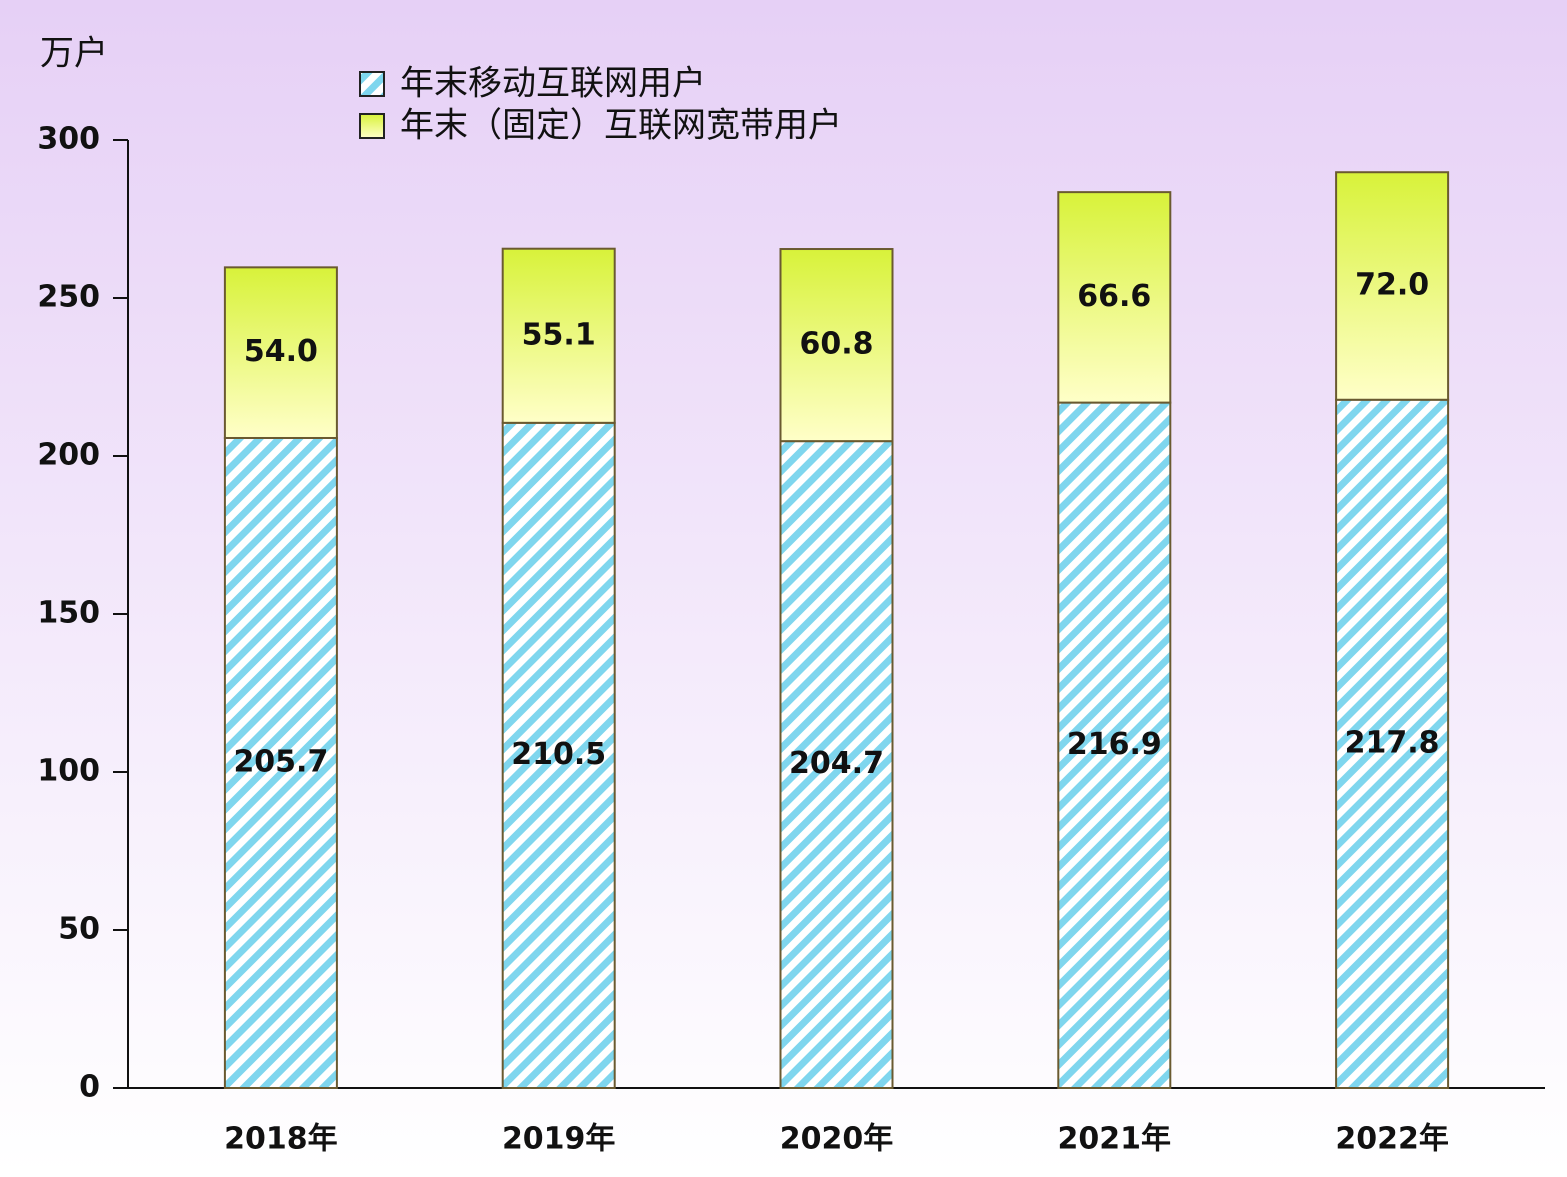  I want to click on y-axis-label: 万户, so click(74, 54).